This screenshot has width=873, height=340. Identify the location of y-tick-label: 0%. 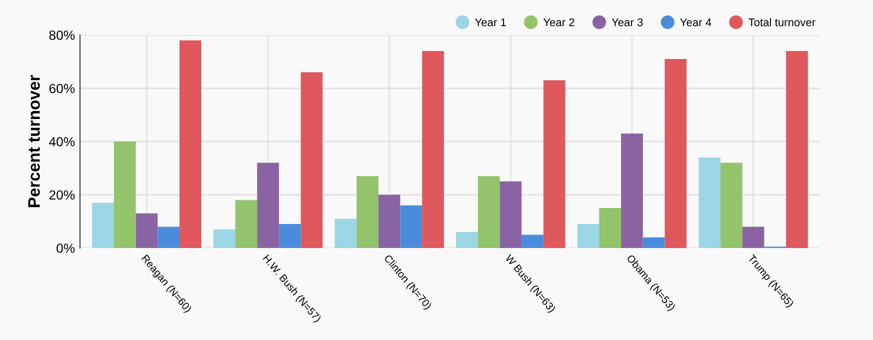
(65, 248).